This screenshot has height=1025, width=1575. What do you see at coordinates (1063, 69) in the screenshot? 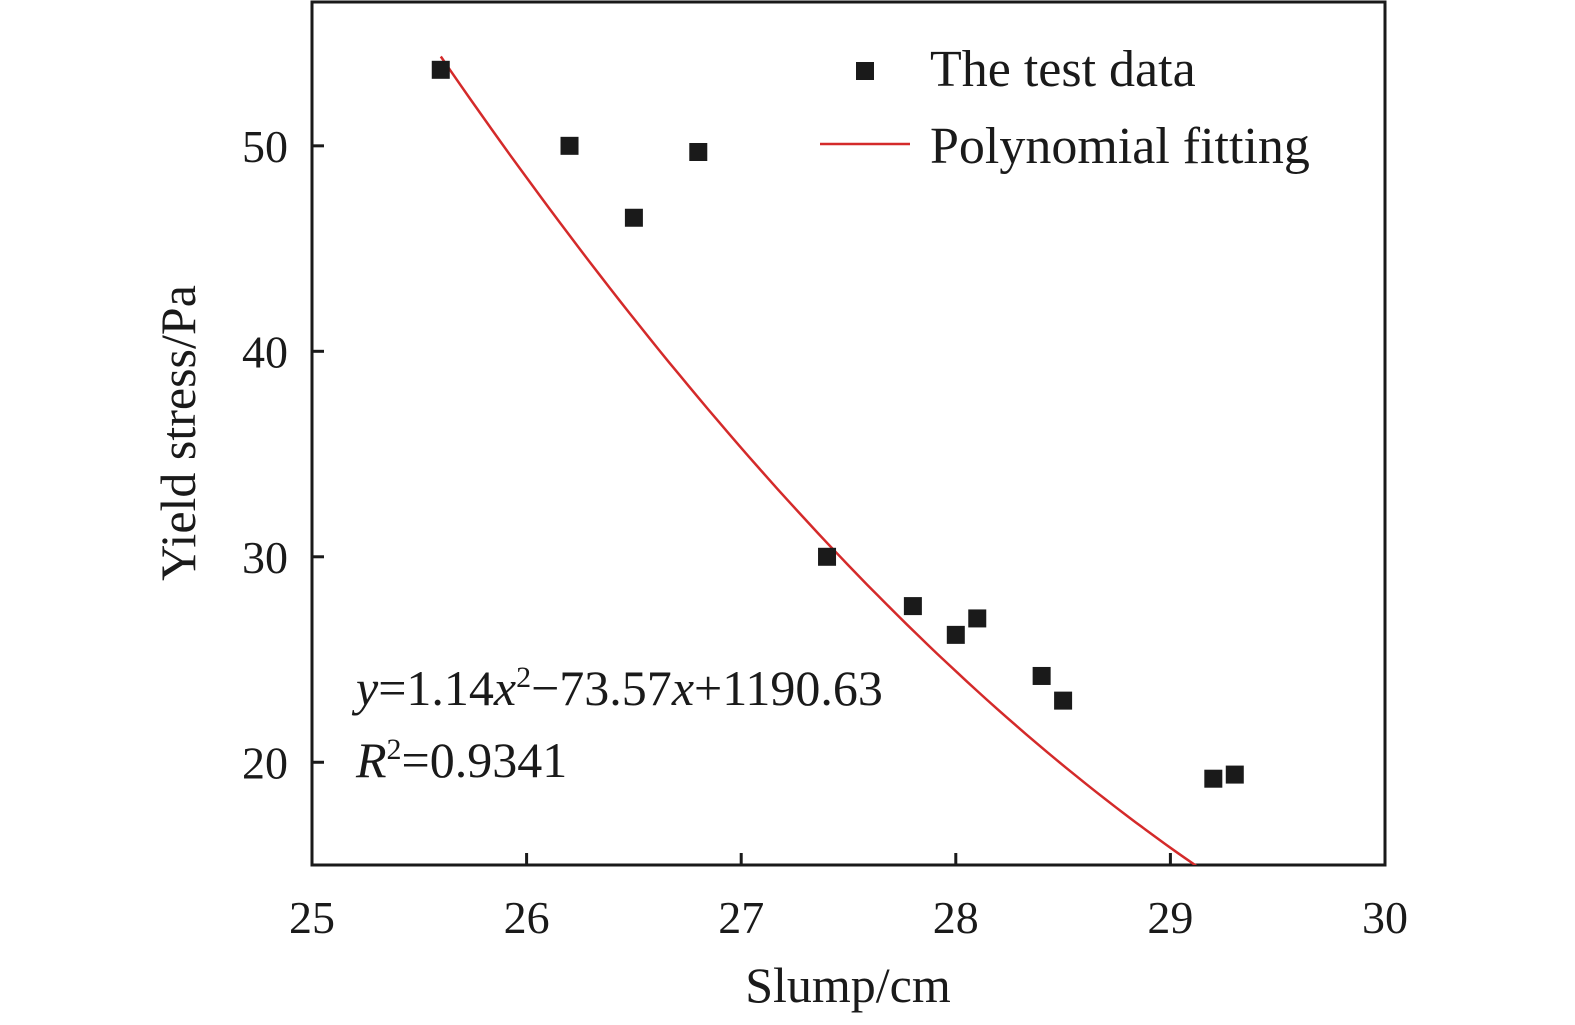
I see `legend-label-test-data: The test data` at bounding box center [1063, 69].